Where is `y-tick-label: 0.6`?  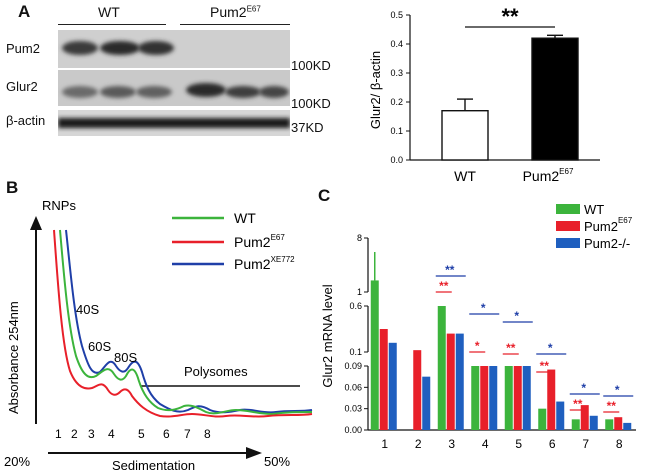 y-tick-label: 0.6 is located at coordinates (355, 306).